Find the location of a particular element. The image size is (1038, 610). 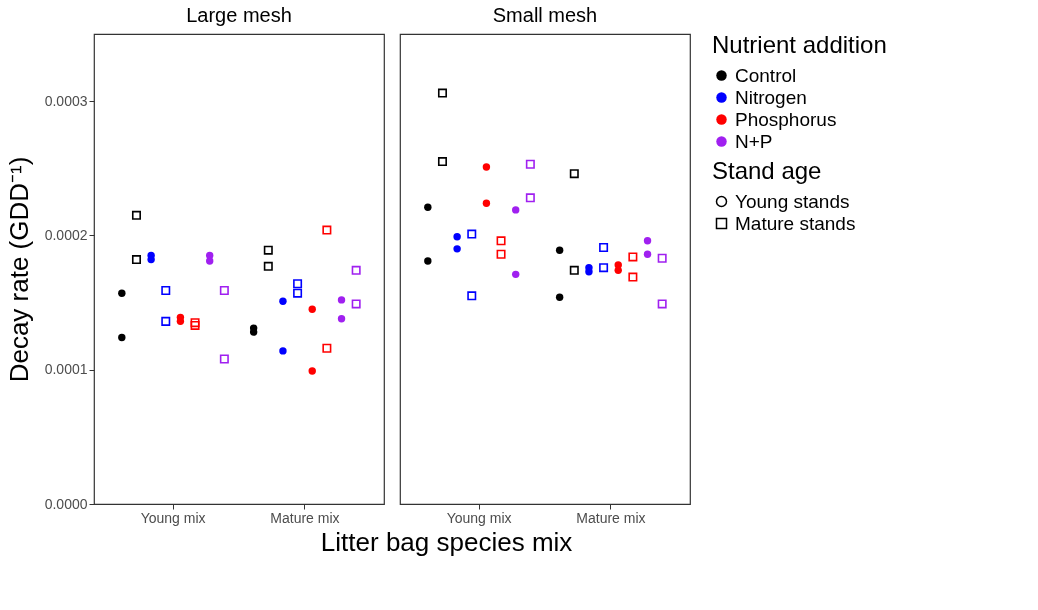

legend-title: Nutrient addition is located at coordinates (799, 44).